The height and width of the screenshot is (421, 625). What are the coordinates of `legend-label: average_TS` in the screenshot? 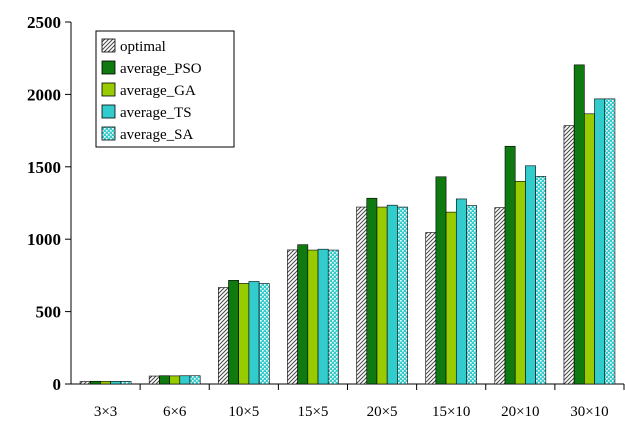 It's located at (156, 113).